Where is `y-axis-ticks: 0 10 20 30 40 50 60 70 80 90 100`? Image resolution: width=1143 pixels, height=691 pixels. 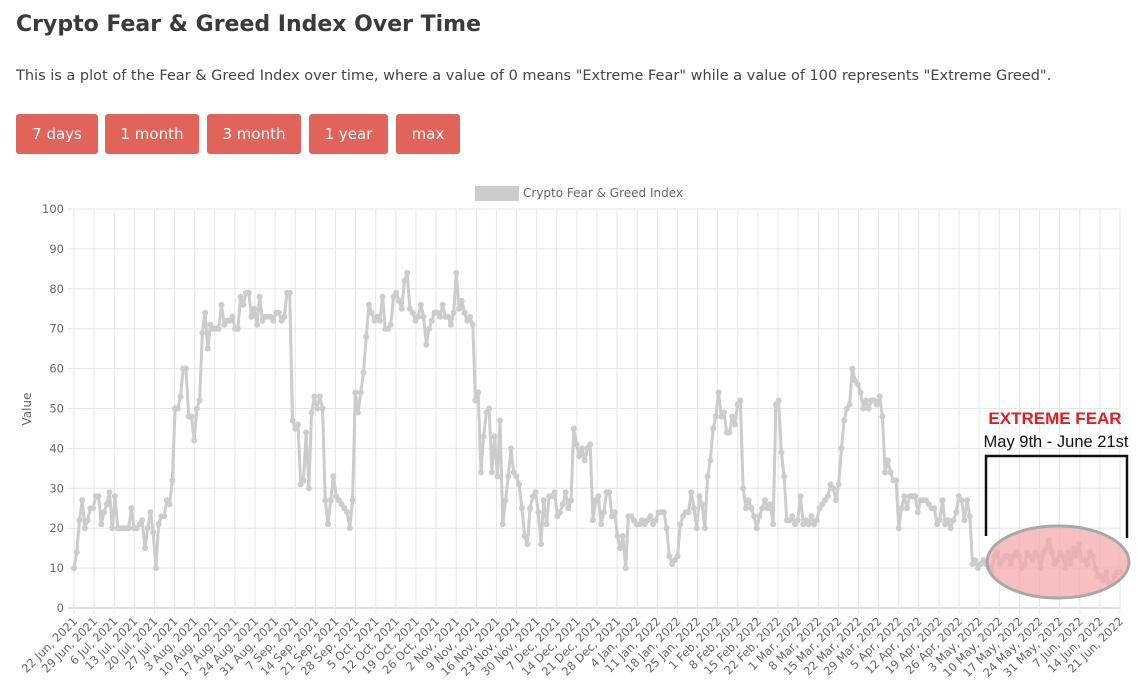
y-axis-ticks: 0 10 20 30 40 50 60 70 80 90 100 is located at coordinates (53, 408).